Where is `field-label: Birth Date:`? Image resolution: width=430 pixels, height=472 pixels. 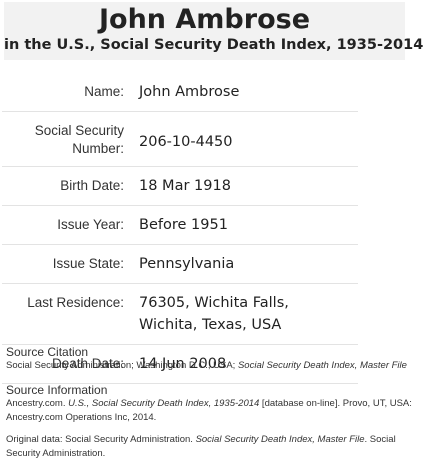
field-label: Birth Date: is located at coordinates (92, 185).